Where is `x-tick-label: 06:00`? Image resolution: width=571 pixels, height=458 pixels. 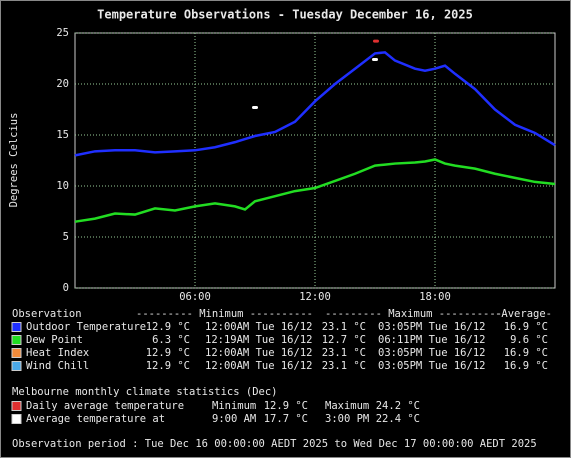
x-tick-label: 06:00 is located at coordinates (195, 297).